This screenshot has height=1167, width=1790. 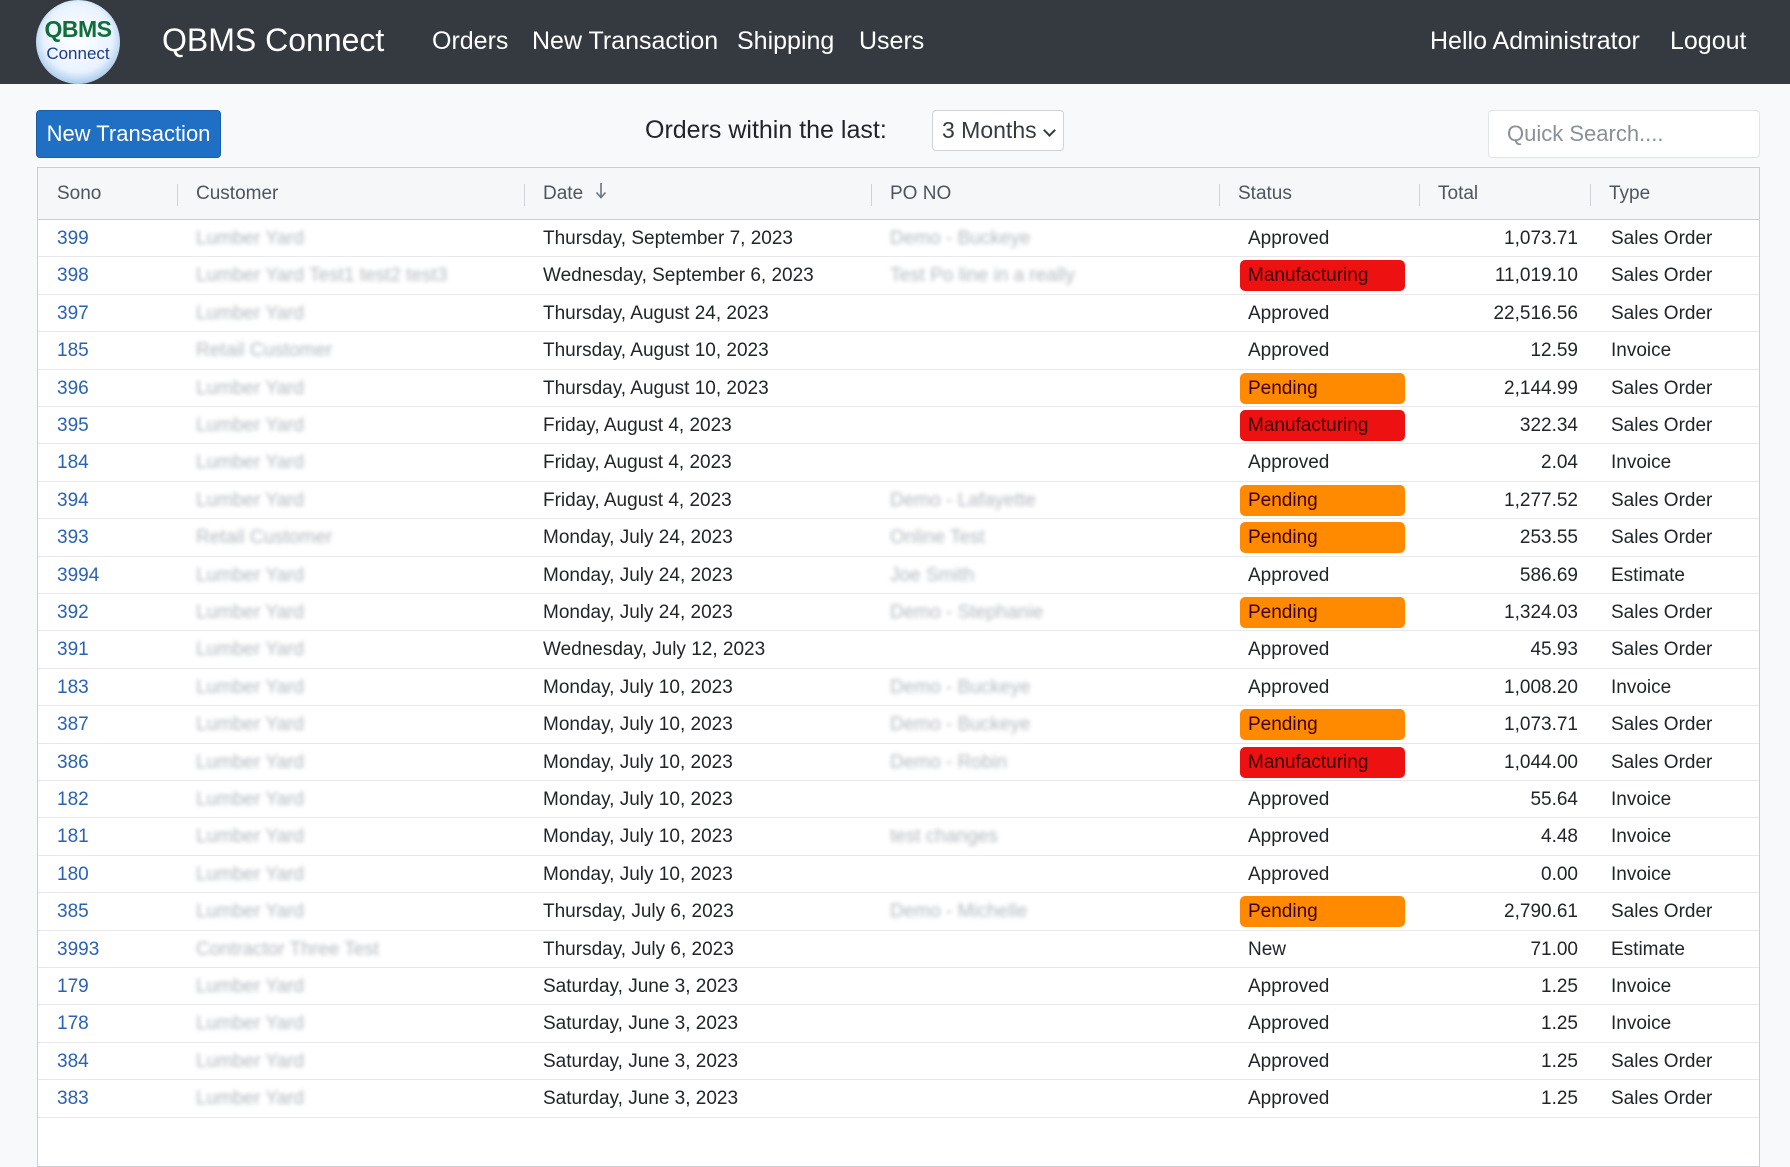 What do you see at coordinates (73, 986) in the screenshot?
I see `sono-link: 179` at bounding box center [73, 986].